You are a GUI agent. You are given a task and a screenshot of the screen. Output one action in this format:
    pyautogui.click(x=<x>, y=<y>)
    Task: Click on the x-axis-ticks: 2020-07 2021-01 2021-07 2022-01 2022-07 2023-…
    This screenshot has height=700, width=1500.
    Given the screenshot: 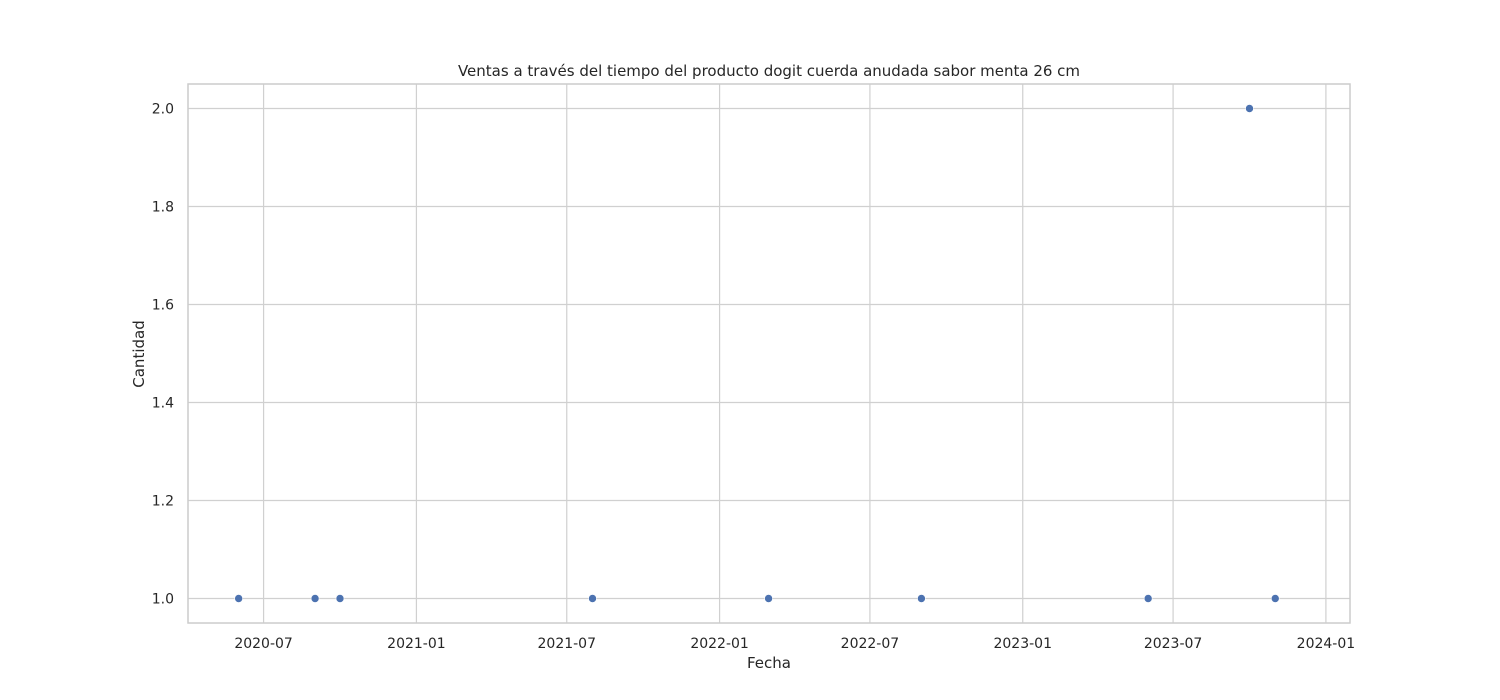 What is the action you would take?
    pyautogui.click(x=794, y=644)
    